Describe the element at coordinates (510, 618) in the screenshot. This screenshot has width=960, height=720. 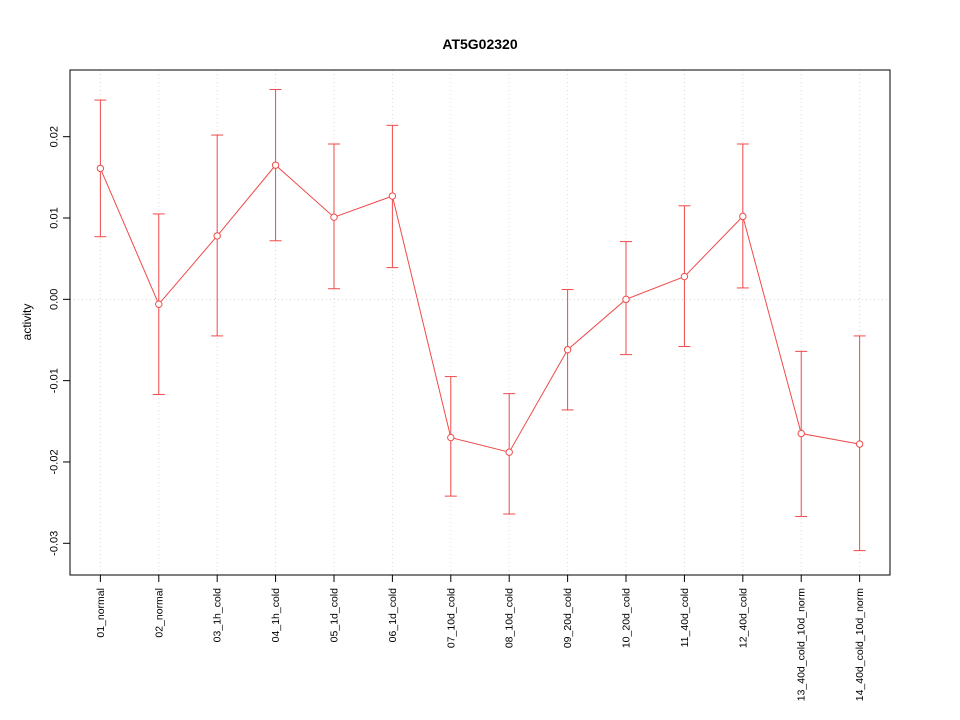
I see `x-tick-label: 08_10d_cold` at that location.